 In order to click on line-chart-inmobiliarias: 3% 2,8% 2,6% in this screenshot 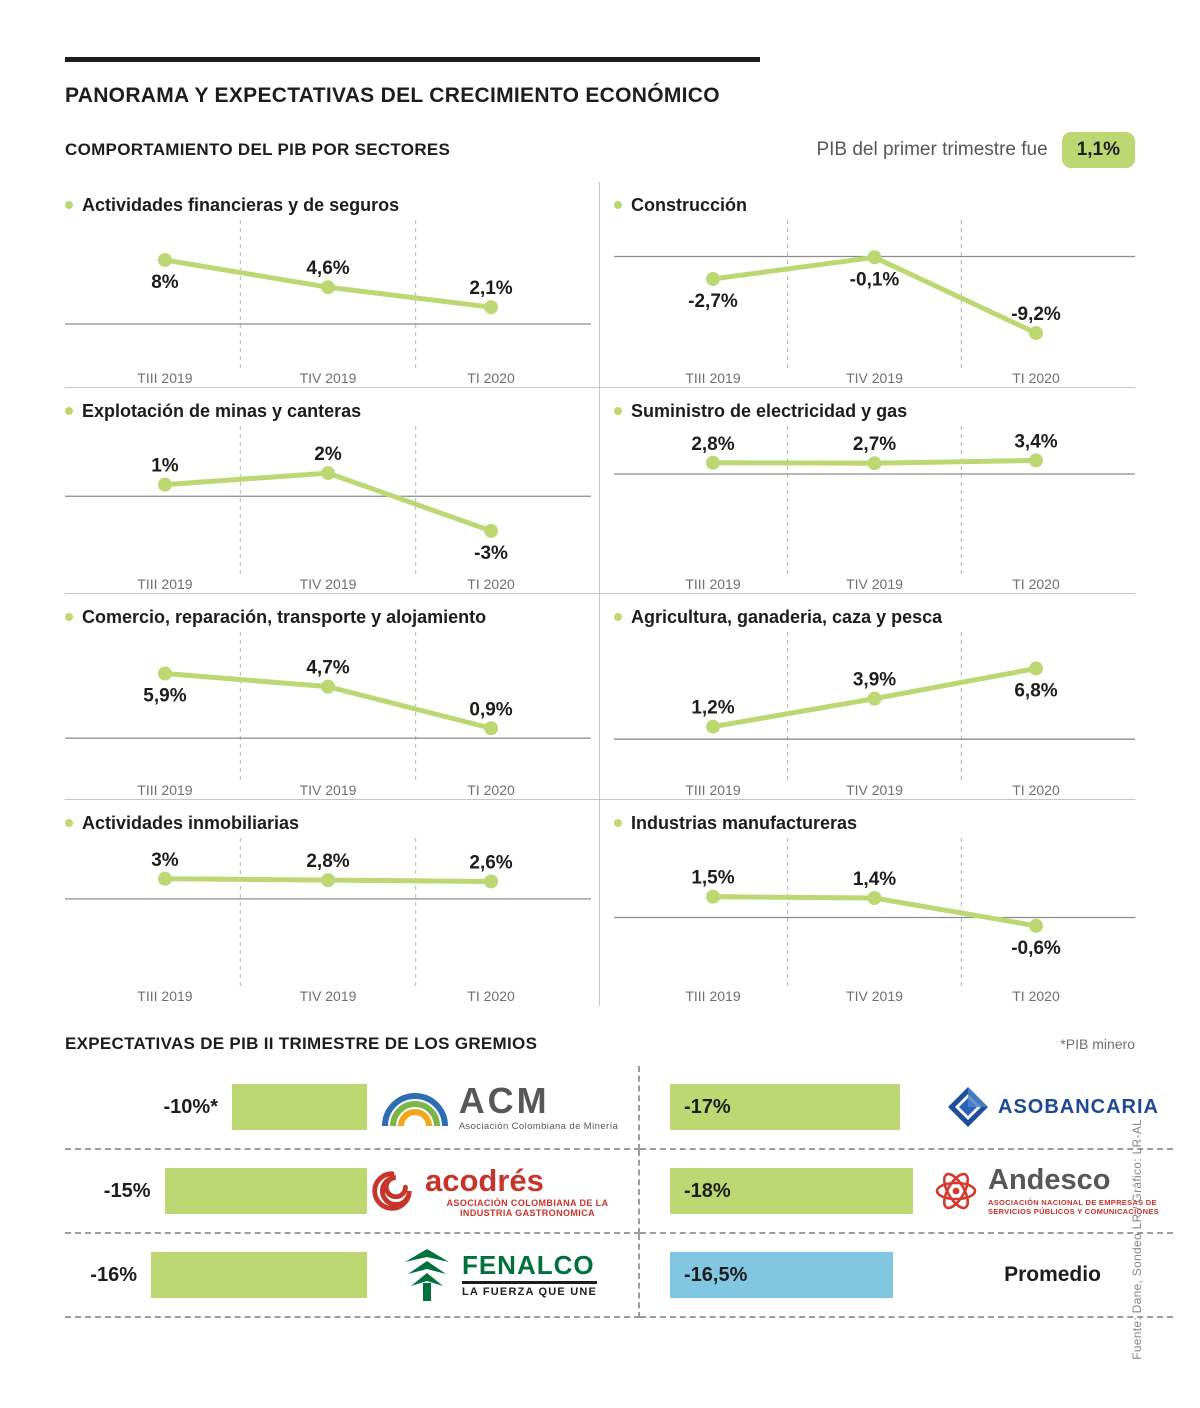, I will do `click(328, 913)`.